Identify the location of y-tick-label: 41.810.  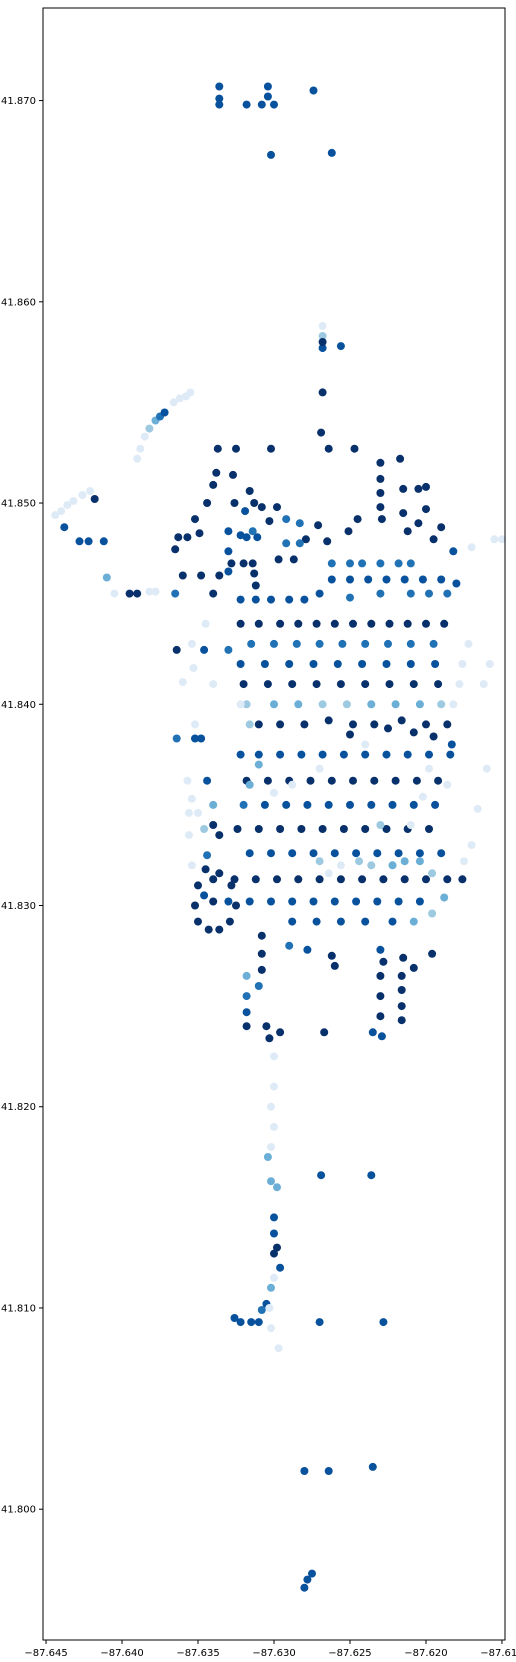
(18, 1308).